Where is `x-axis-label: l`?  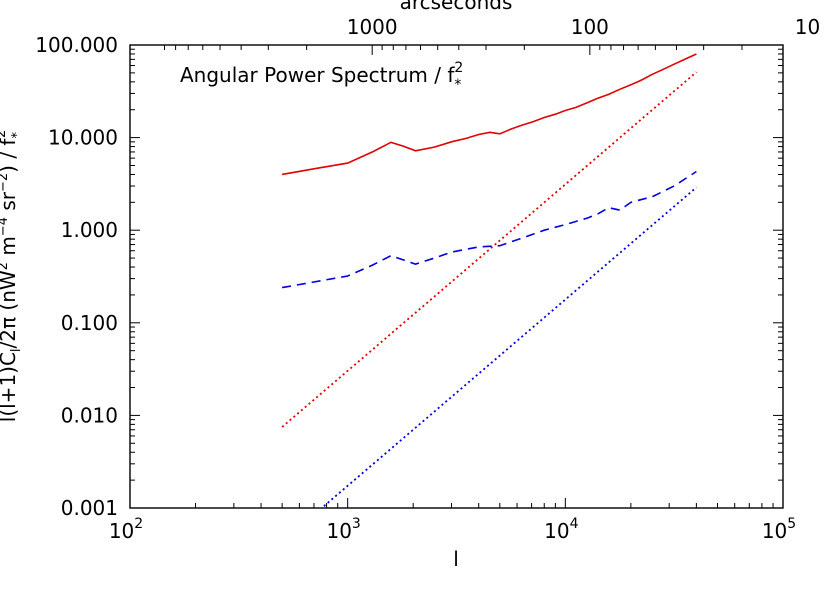
x-axis-label: l is located at coordinates (456, 559).